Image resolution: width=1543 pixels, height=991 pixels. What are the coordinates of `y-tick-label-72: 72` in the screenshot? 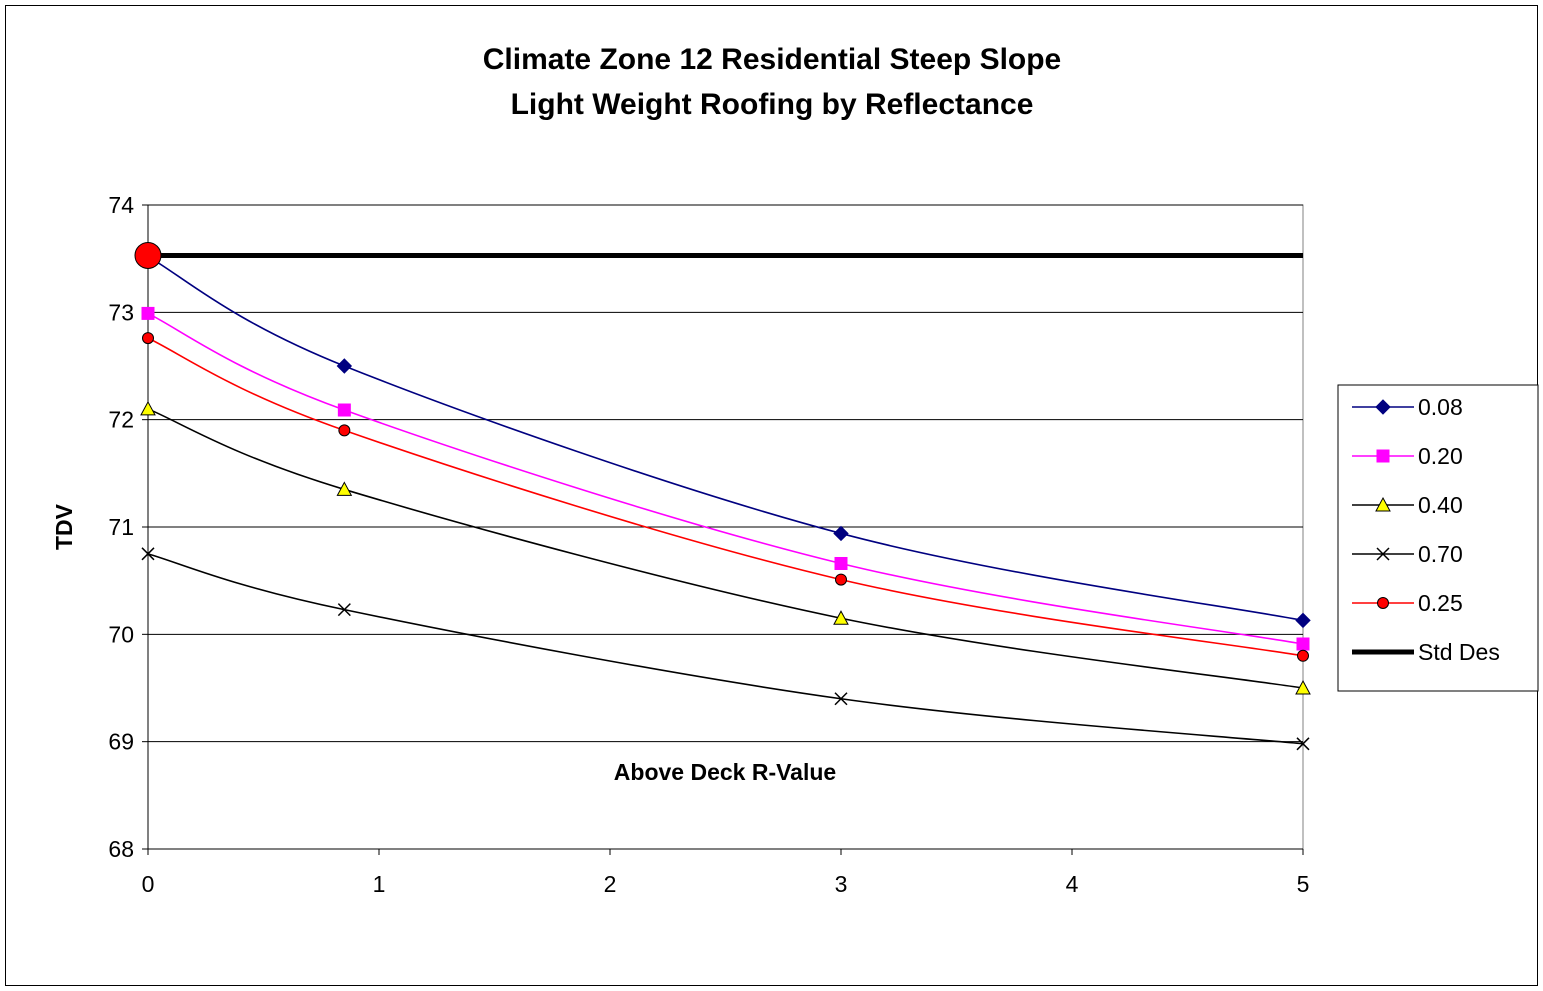 It's located at (121, 420).